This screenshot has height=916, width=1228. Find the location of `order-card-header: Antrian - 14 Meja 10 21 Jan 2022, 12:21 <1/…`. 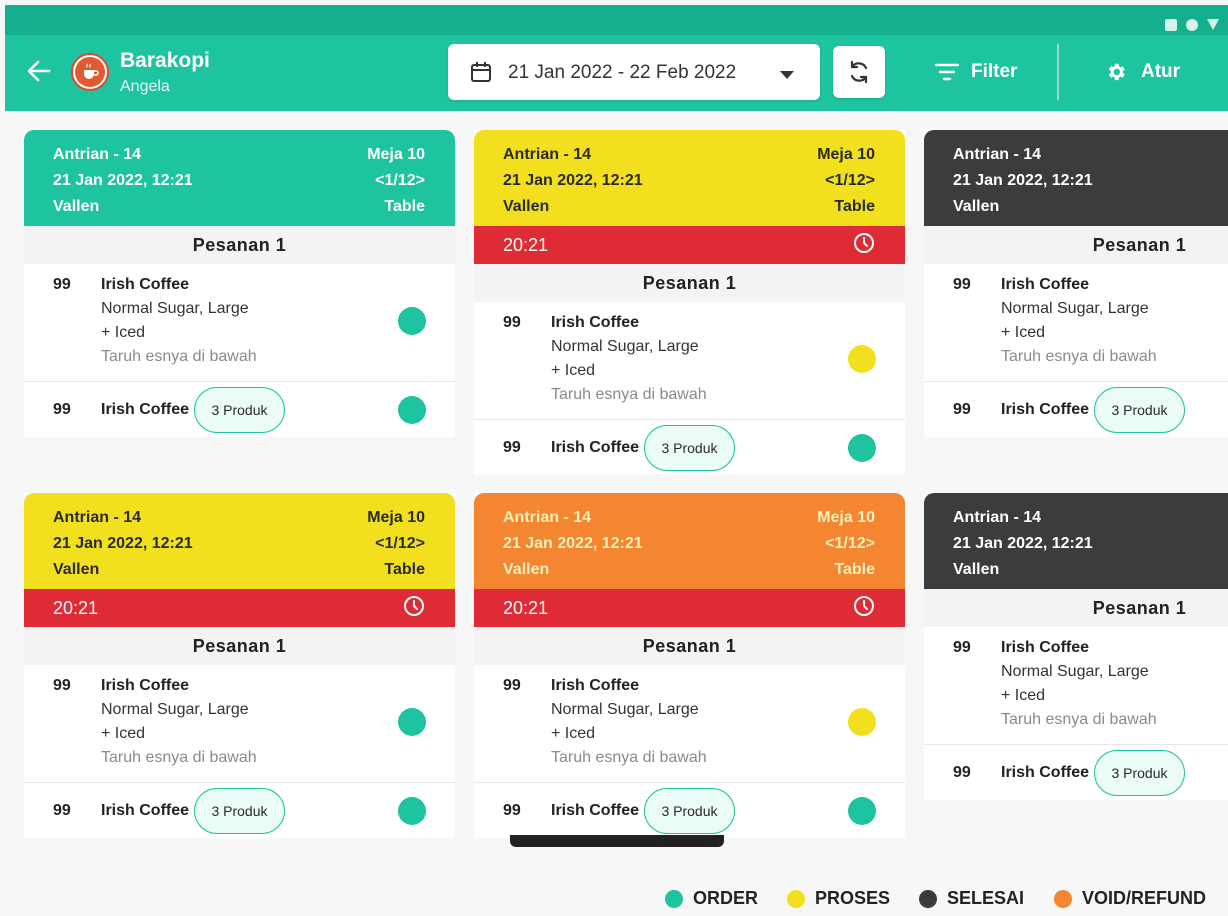

order-card-header: Antrian - 14 Meja 10 21 Jan 2022, 12:21 <1/… is located at coordinates (689, 541).